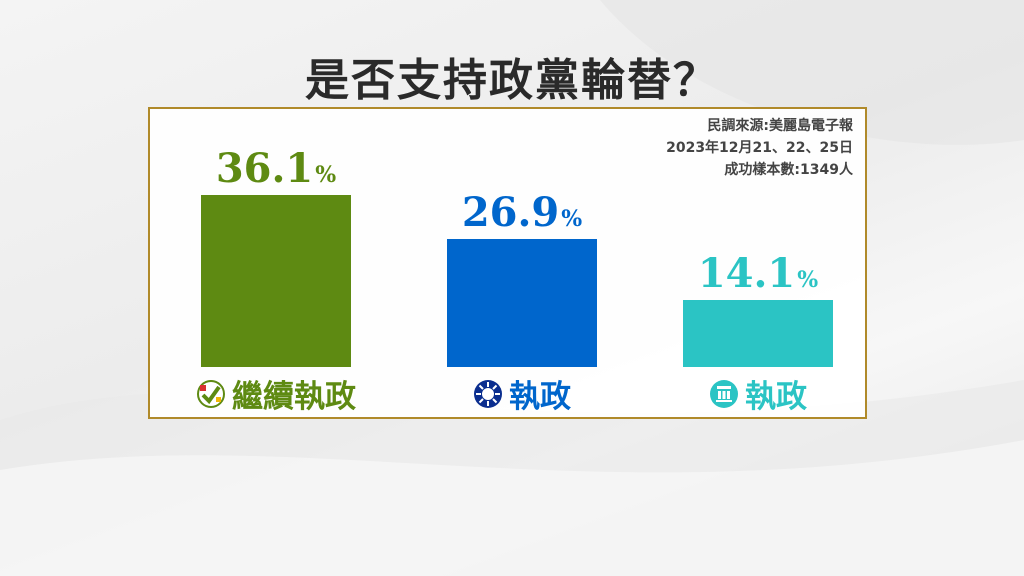 Image resolution: width=1024 pixels, height=576 pixels. I want to click on tpp-logo-icon, so click(724, 393).